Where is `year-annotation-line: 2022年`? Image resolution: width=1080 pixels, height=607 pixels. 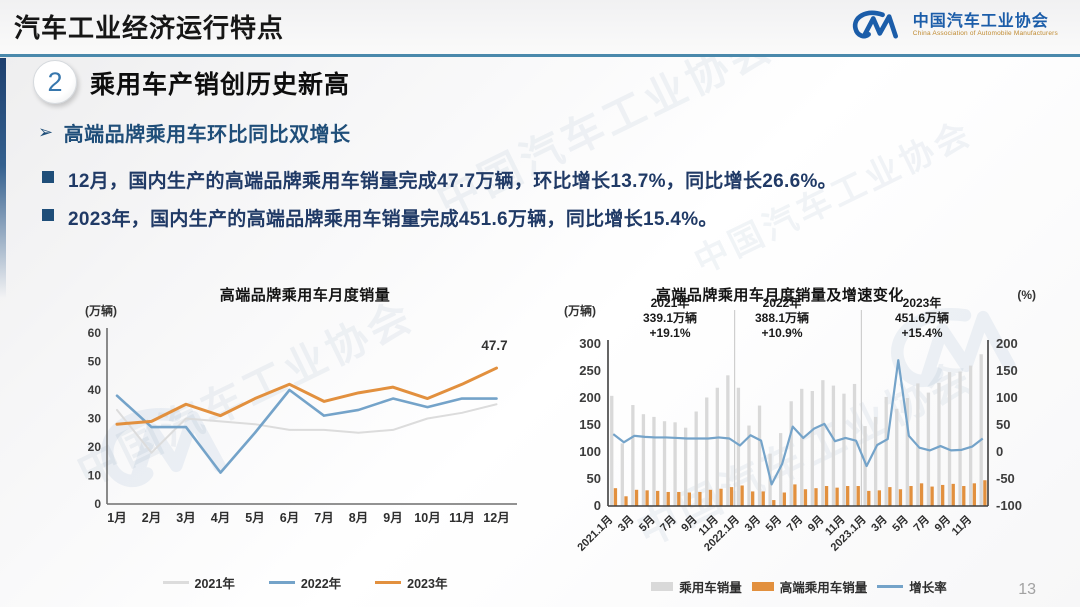
year-annotation-line: 2022年 is located at coordinates (782, 303).